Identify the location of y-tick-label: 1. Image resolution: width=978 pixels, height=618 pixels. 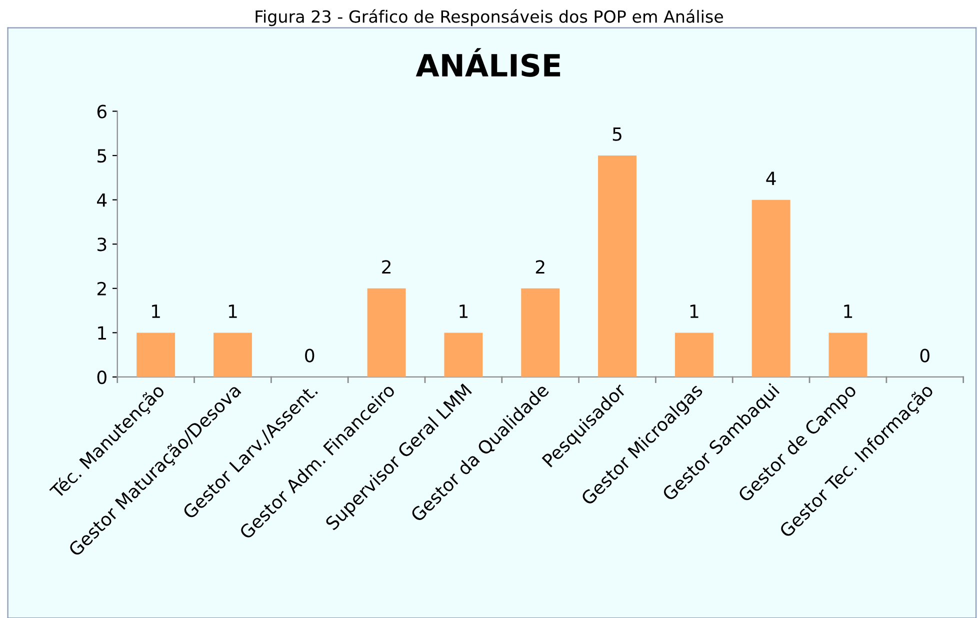
(102, 333).